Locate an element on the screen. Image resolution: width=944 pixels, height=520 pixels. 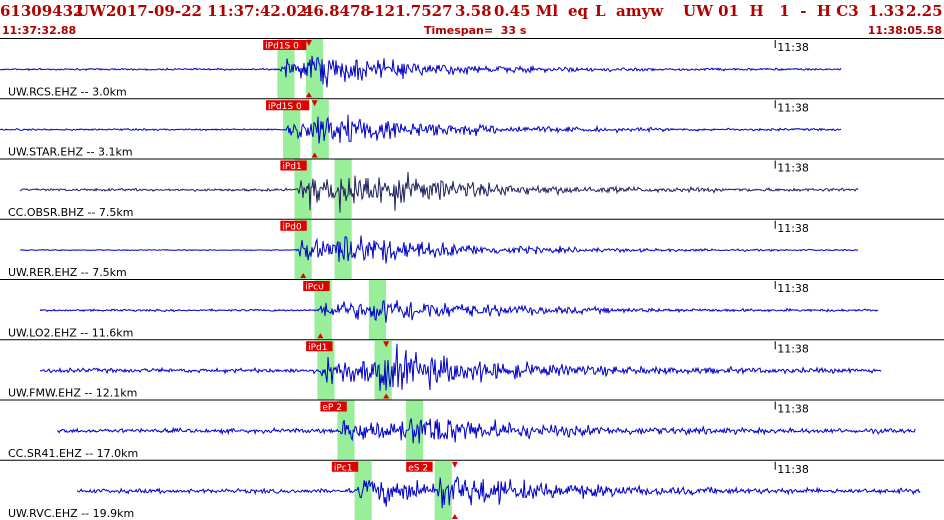
end-time: 11:38:05.58 is located at coordinates (904, 30).